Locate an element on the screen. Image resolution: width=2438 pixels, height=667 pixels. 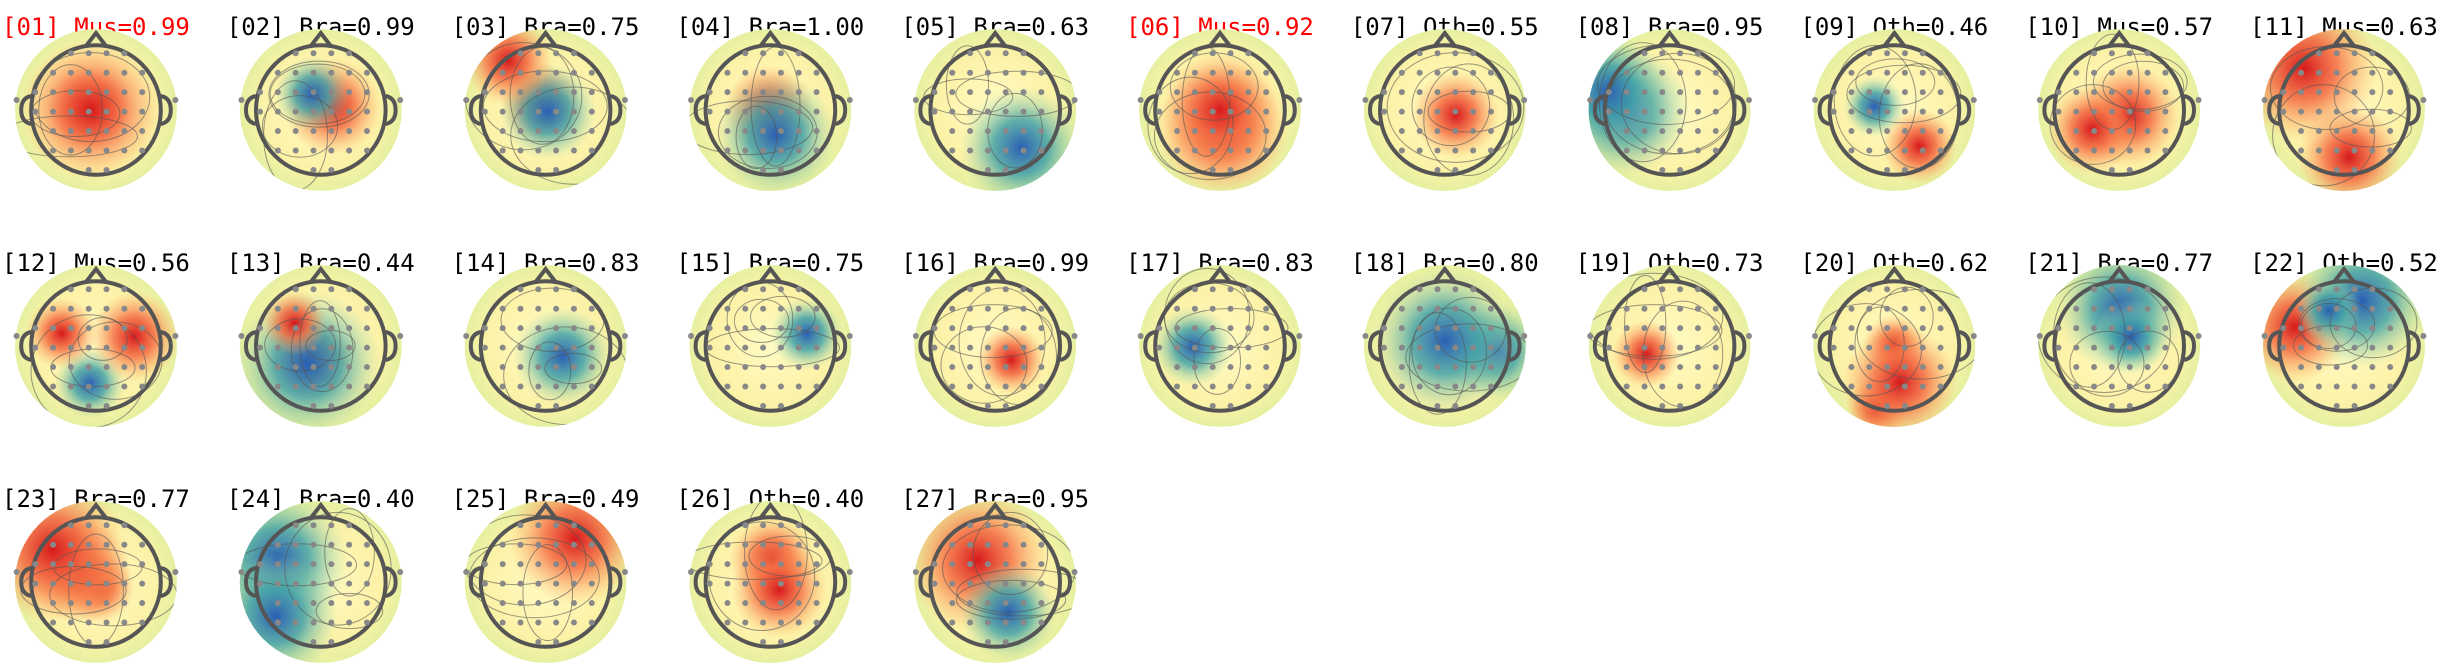
nose is located at coordinates (1894, 274).